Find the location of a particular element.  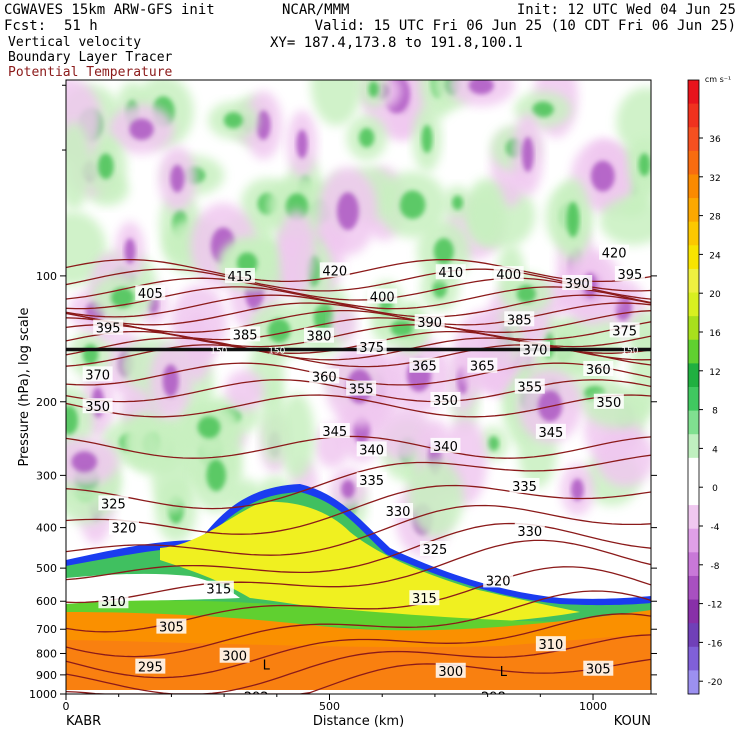

colorbar-tick-label: 32 is located at coordinates (714, 179).